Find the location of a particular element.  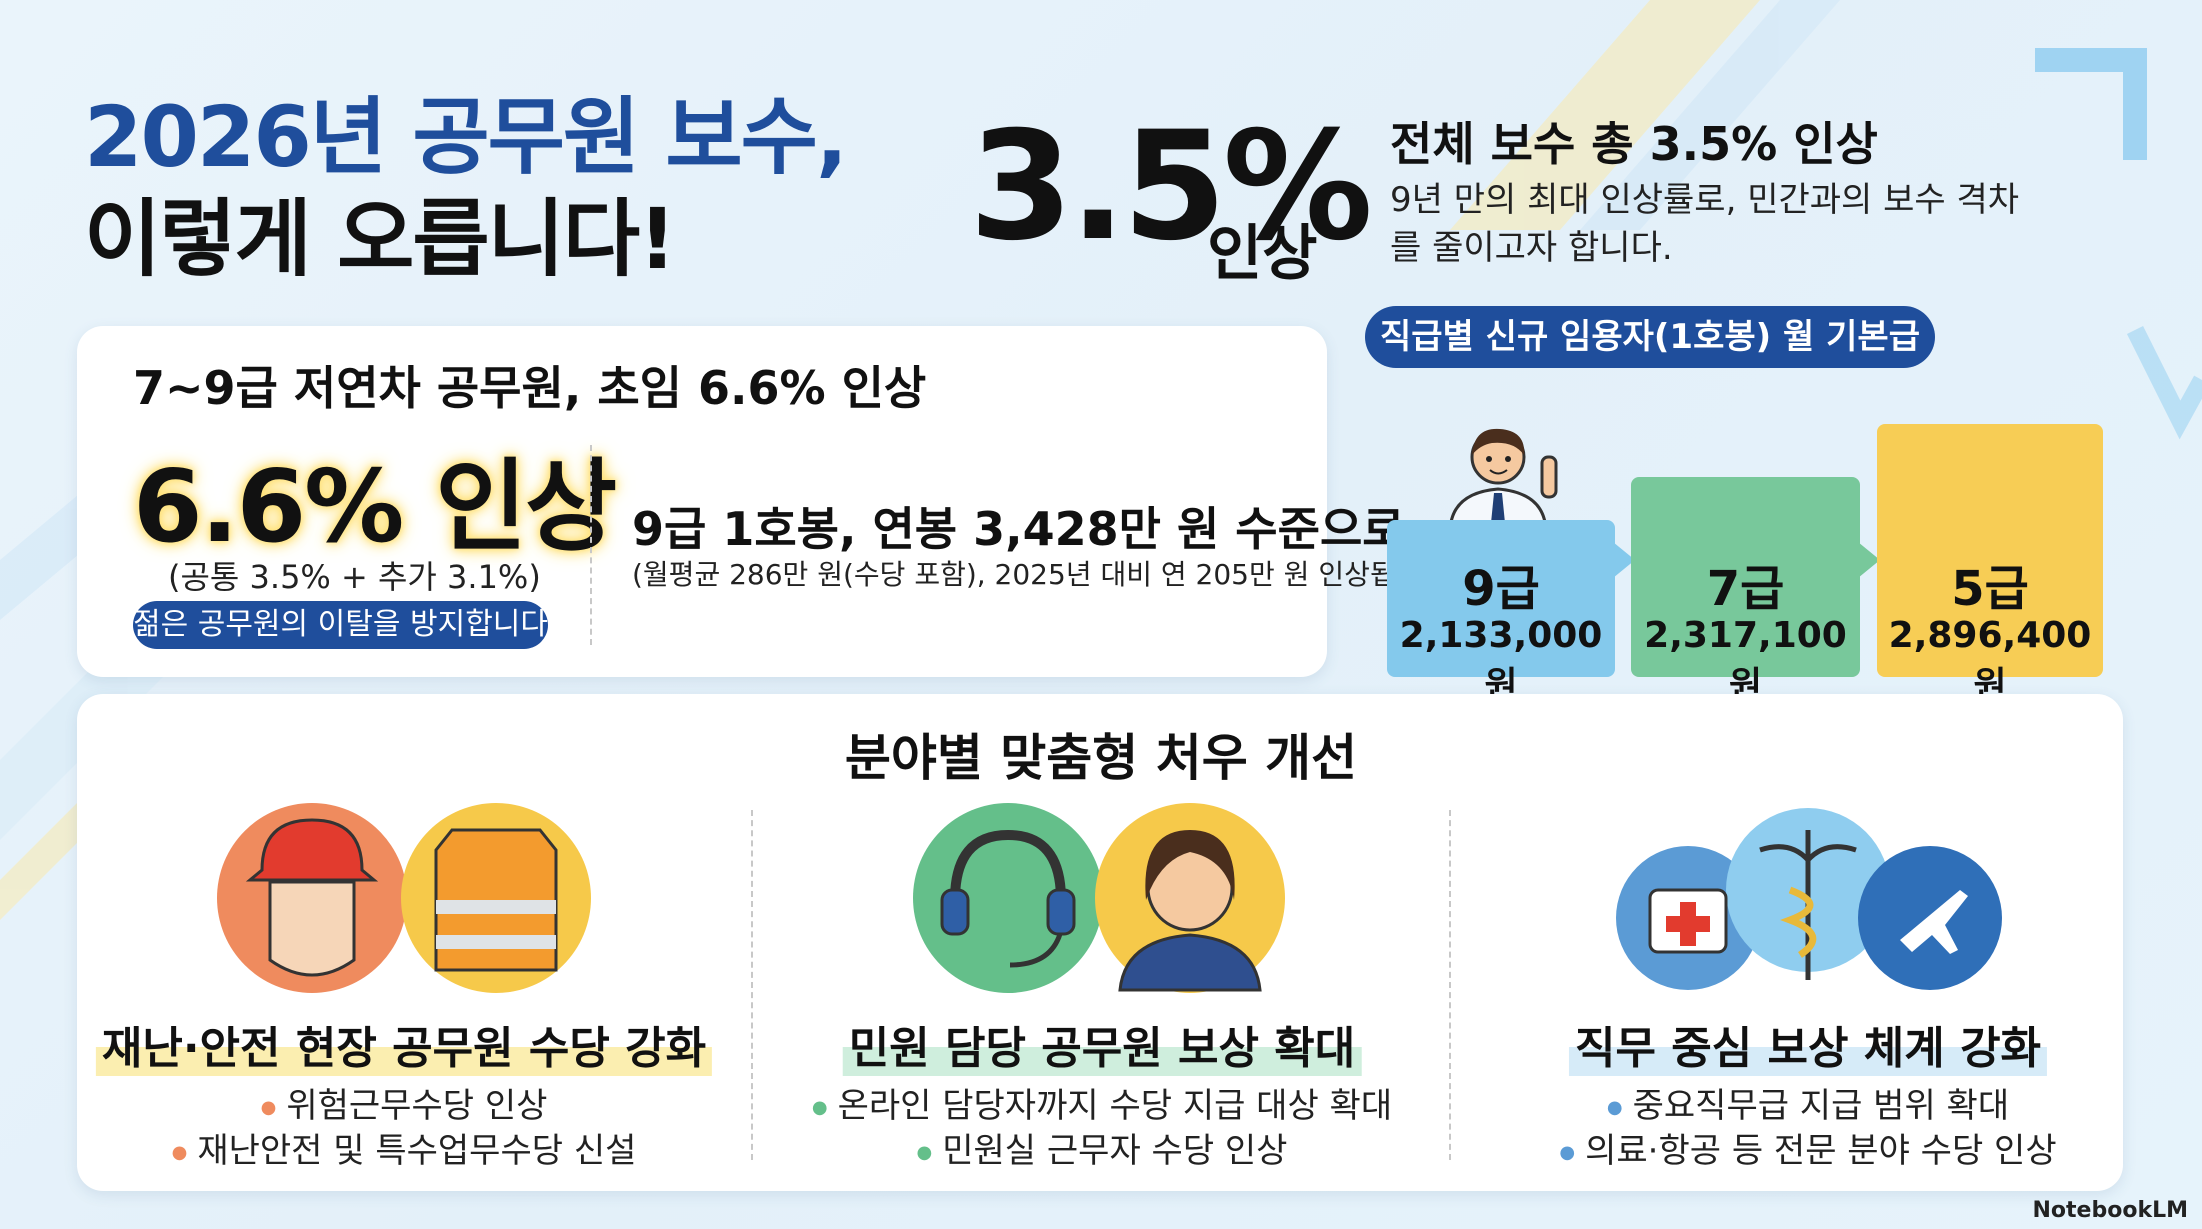

field-bullet: 재난안전 및 특수업무수당 신설 is located at coordinates (404, 1147).